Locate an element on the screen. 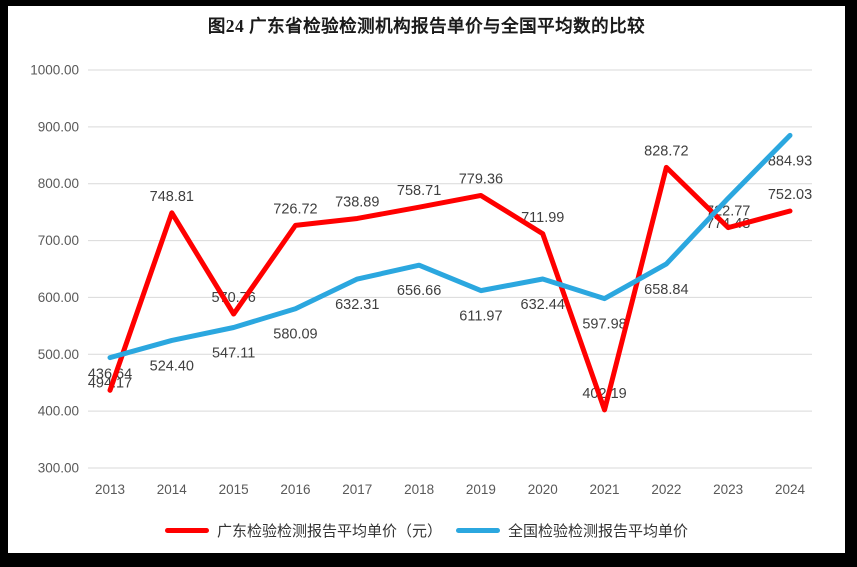  data-label: 632.31 is located at coordinates (357, 305).